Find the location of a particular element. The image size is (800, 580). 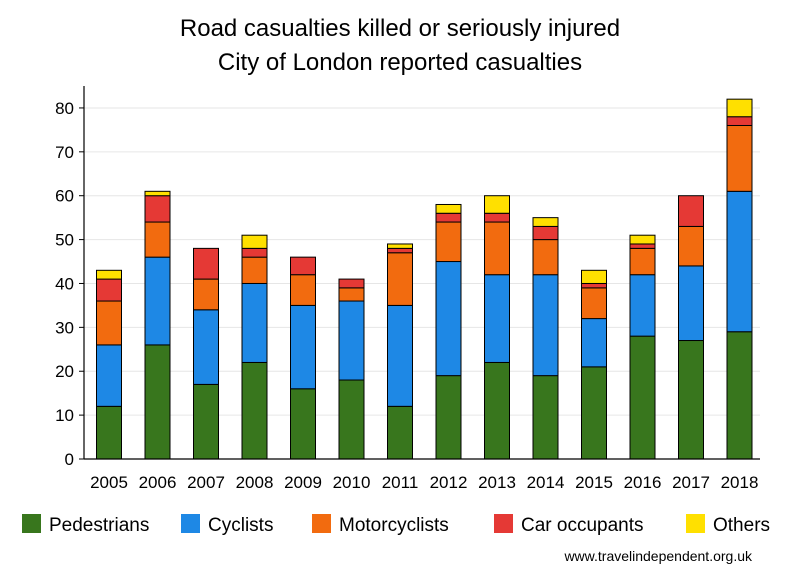

x-tick-label: 2006 is located at coordinates (158, 482).